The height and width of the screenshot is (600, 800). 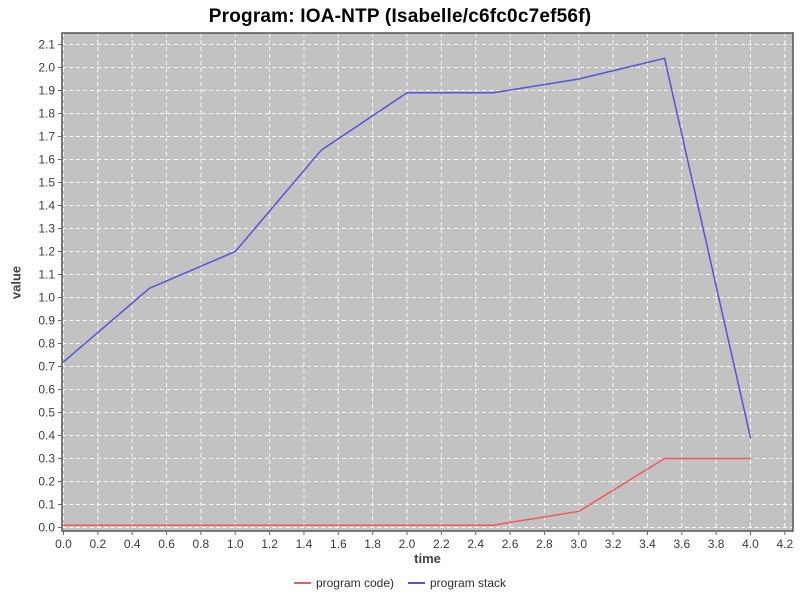 What do you see at coordinates (46, 505) in the screenshot?
I see `y-tick-label: 0.1` at bounding box center [46, 505].